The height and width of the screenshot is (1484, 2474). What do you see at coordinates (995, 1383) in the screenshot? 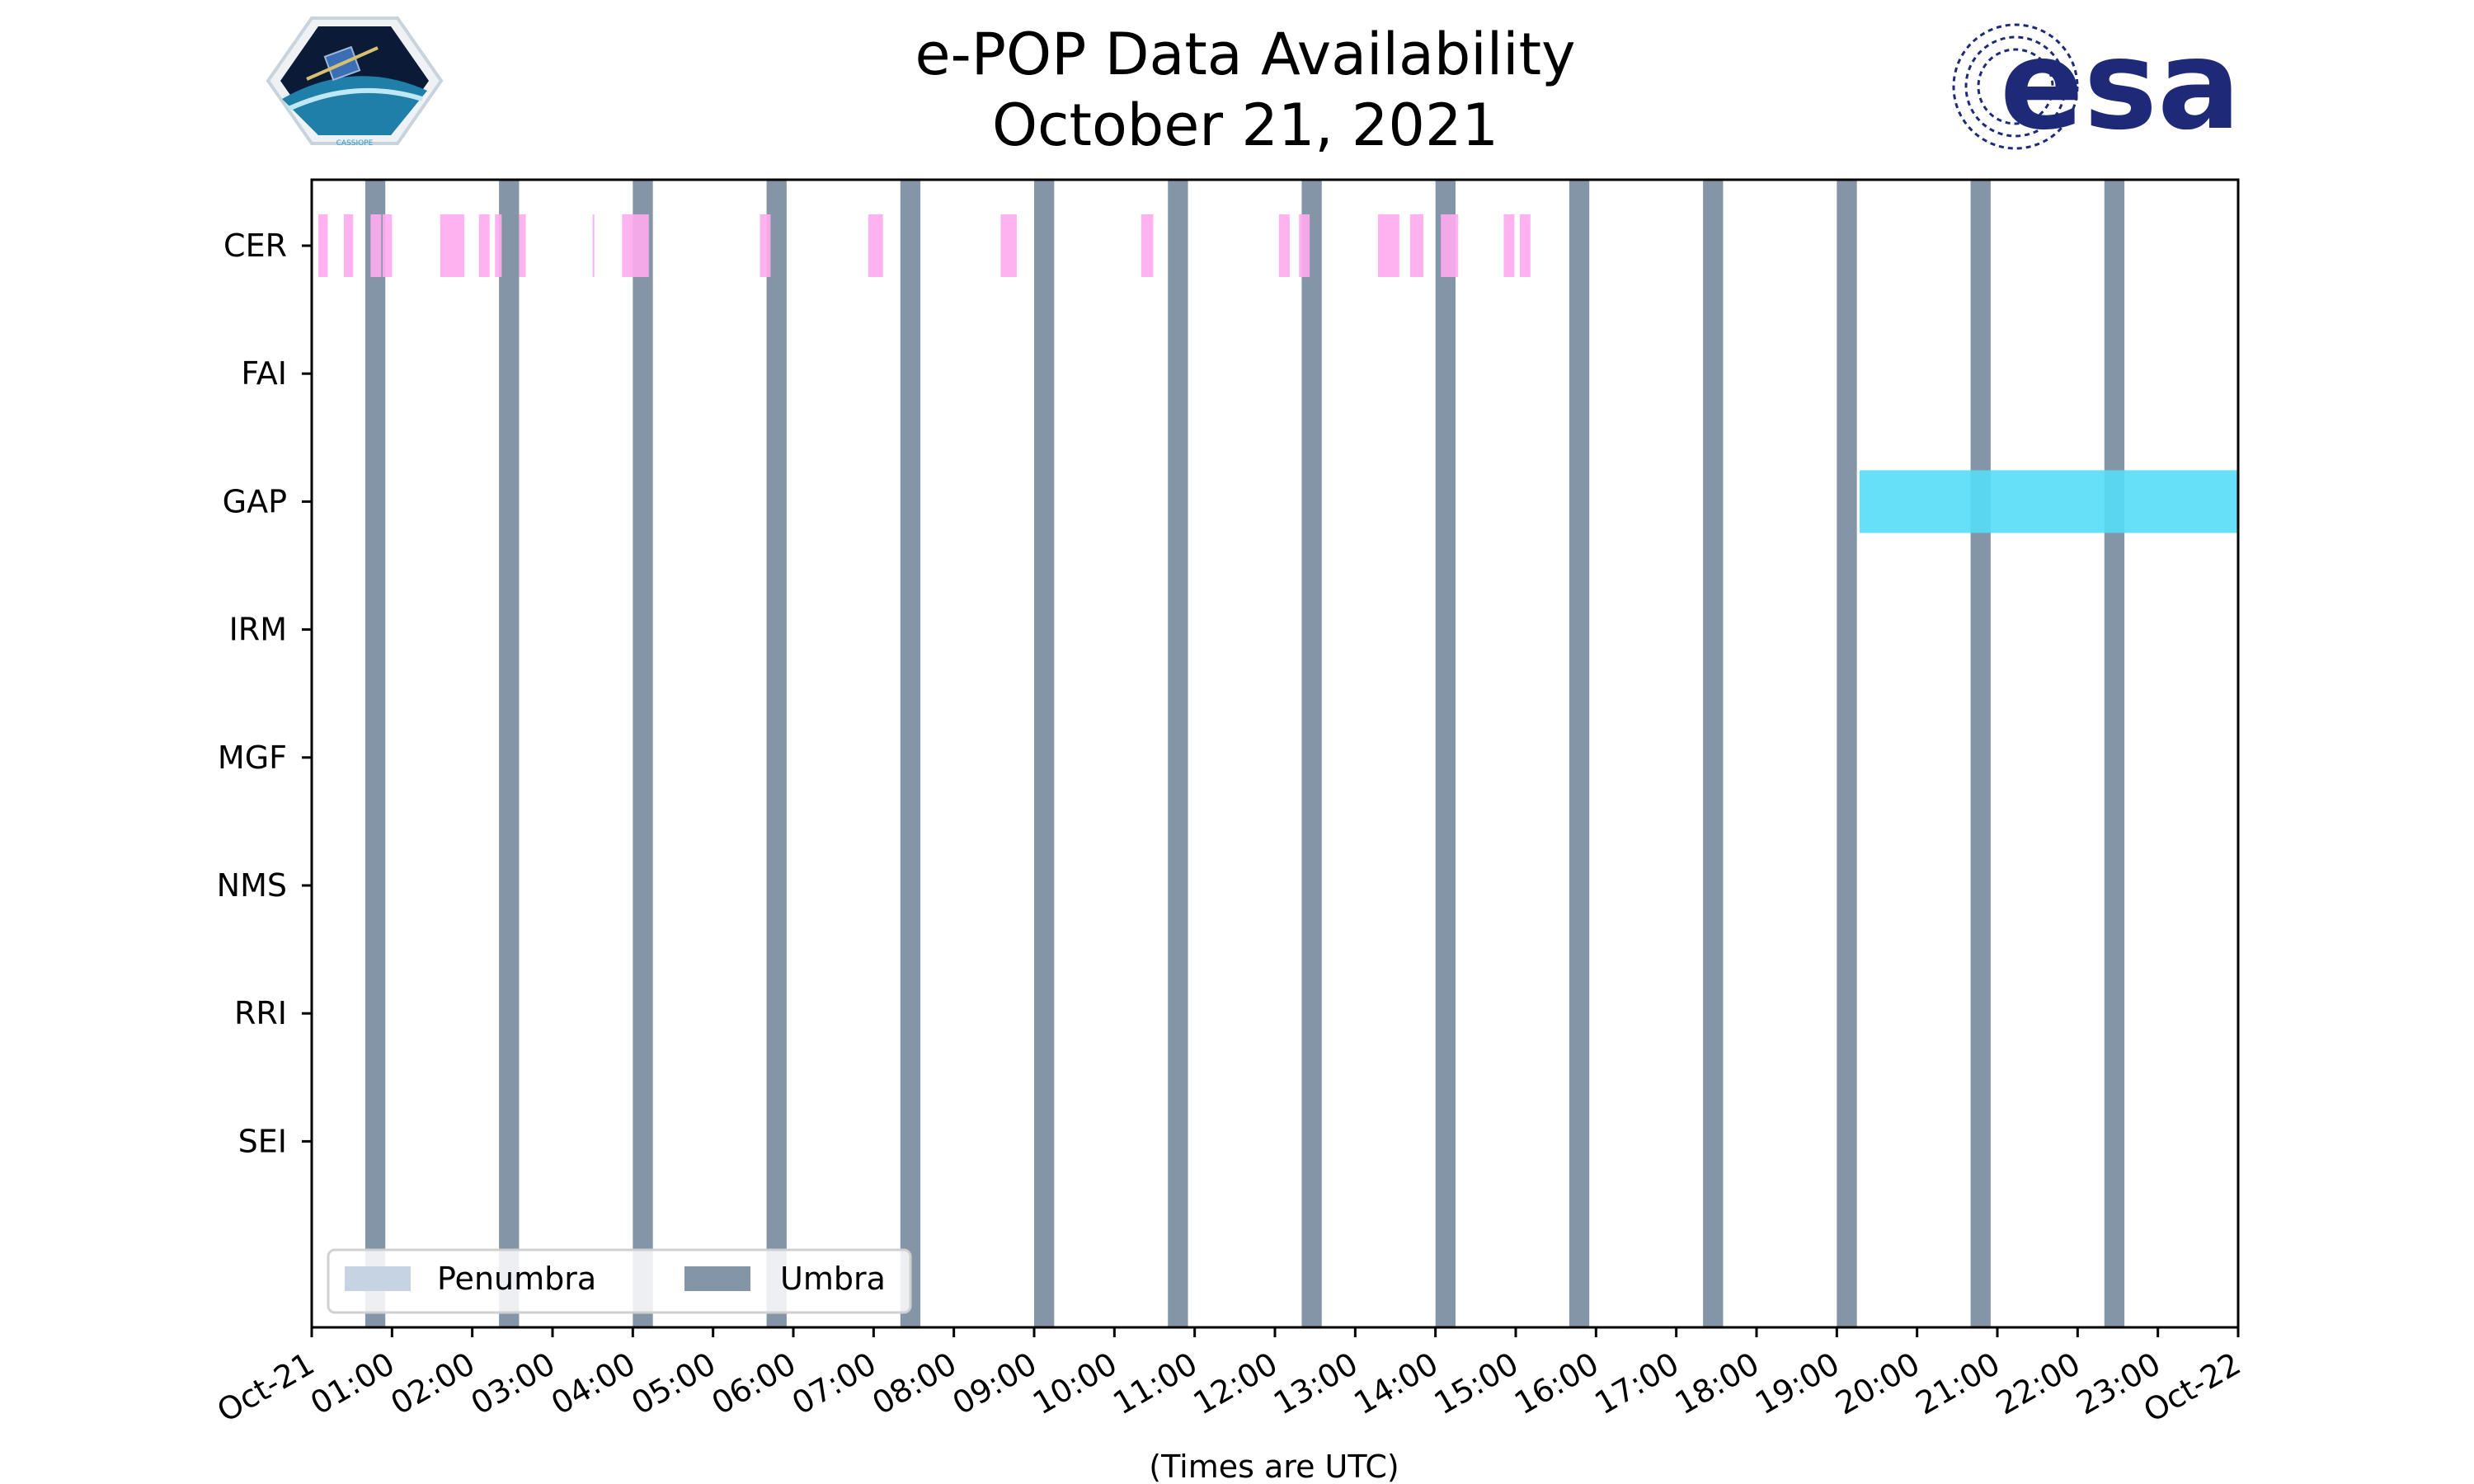
I see `x-tick-label-9: 09:00` at bounding box center [995, 1383].